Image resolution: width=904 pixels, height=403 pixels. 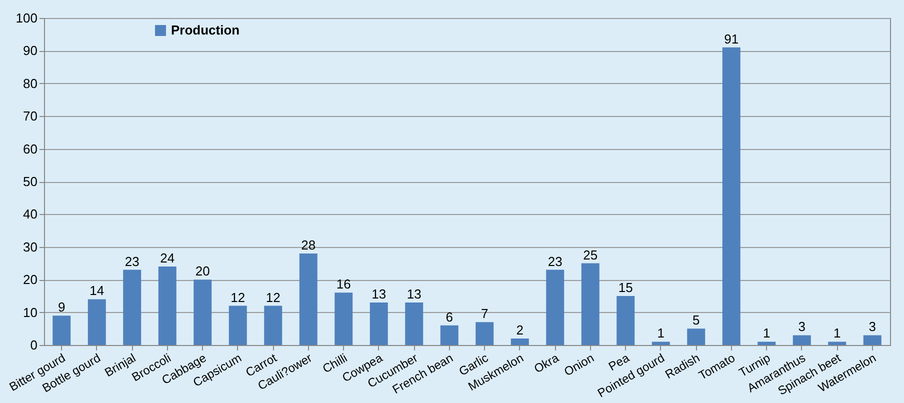 What do you see at coordinates (30, 181) in the screenshot?
I see `y-tick-label: 50` at bounding box center [30, 181].